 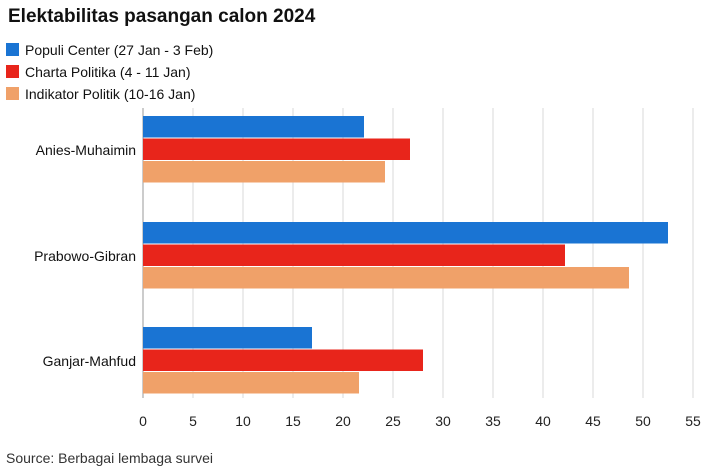 What do you see at coordinates (354, 255) in the screenshot?
I see `bar-prabowo-gibran-charta-politika` at bounding box center [354, 255].